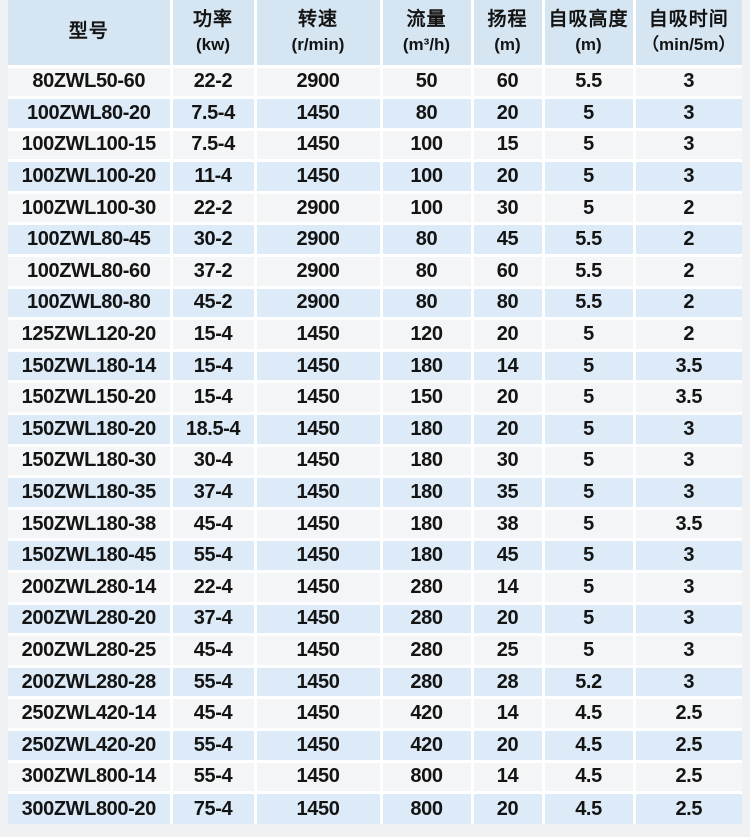 This screenshot has width=750, height=837. What do you see at coordinates (588, 45) in the screenshot?
I see `header-suction-height-unit: (m)` at bounding box center [588, 45].